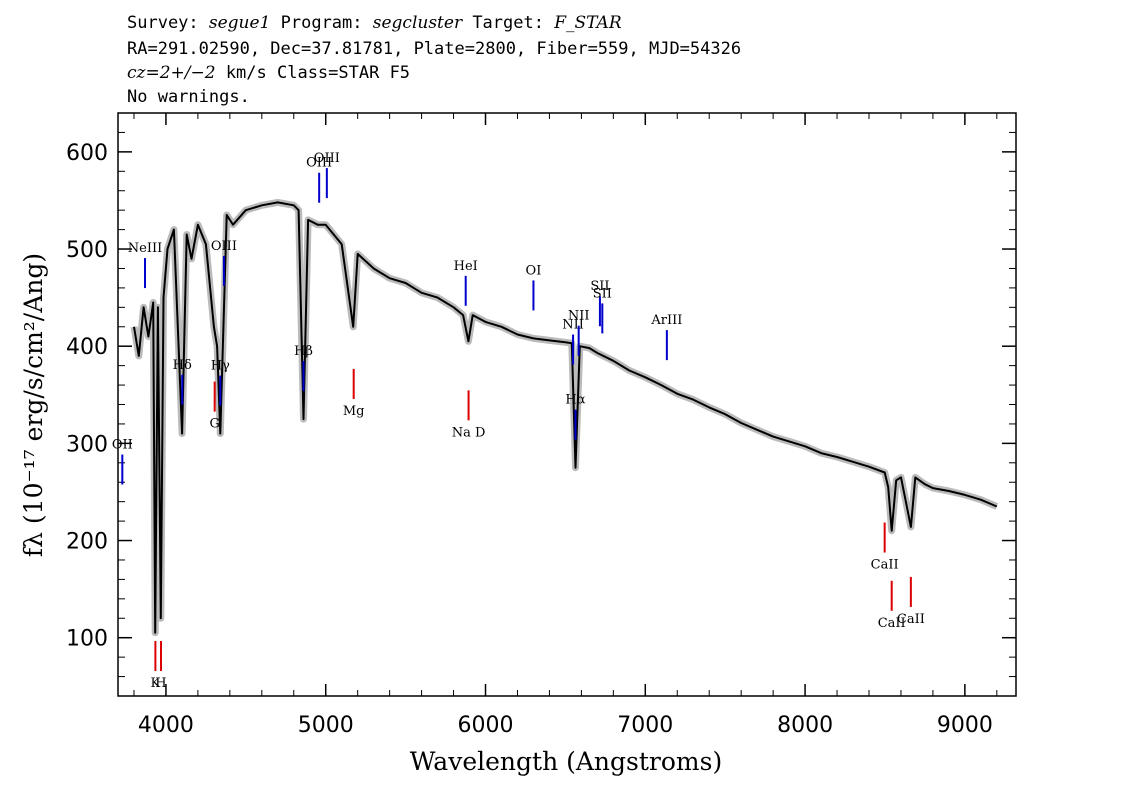  Describe the element at coordinates (33, 405) in the screenshot. I see `y-axis-label: fλ (10⁻¹⁷ erg/s/cm²/Ang)` at that location.